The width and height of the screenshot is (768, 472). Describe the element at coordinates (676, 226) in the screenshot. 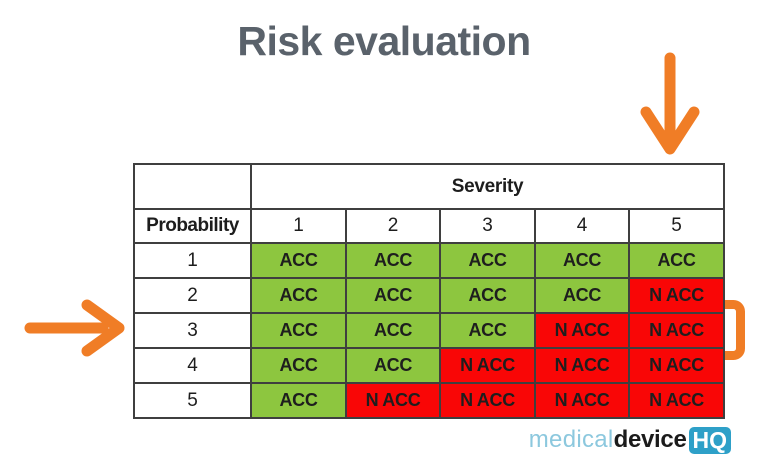

I see `severity-level-header-5: 5` at that location.